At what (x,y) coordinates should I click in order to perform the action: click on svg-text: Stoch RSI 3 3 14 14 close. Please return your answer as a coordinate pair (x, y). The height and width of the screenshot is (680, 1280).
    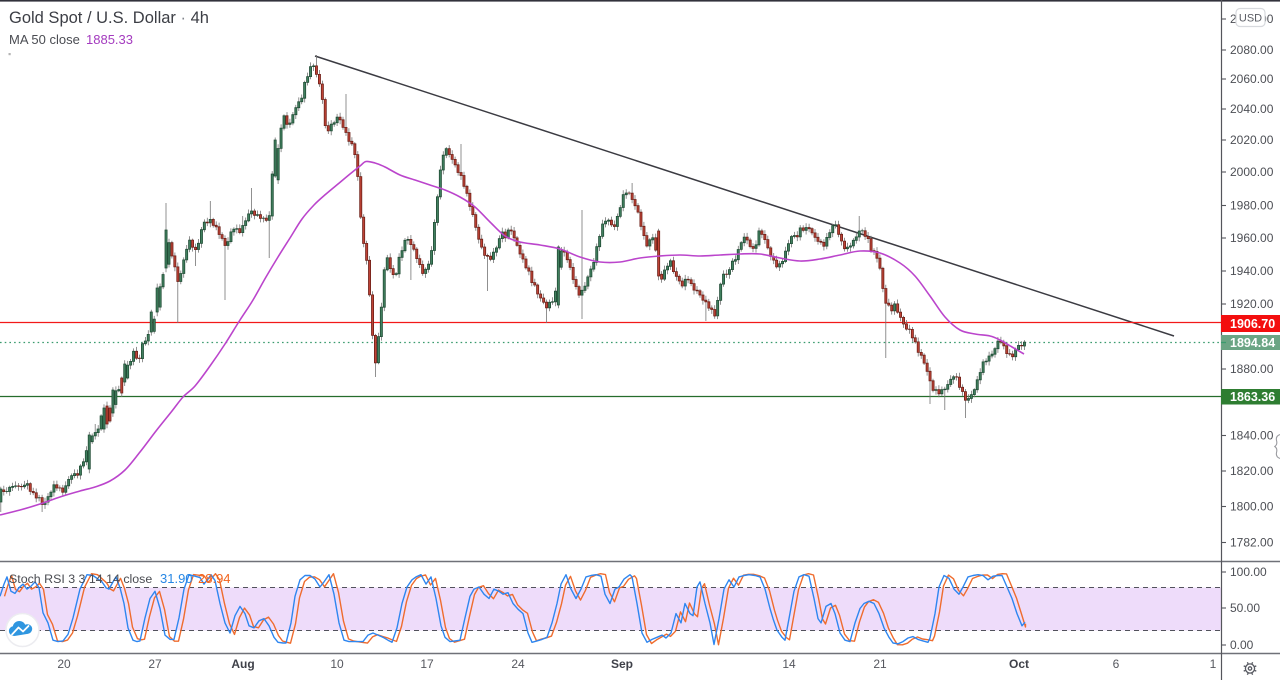
    Looking at the image, I should click on (80, 579).